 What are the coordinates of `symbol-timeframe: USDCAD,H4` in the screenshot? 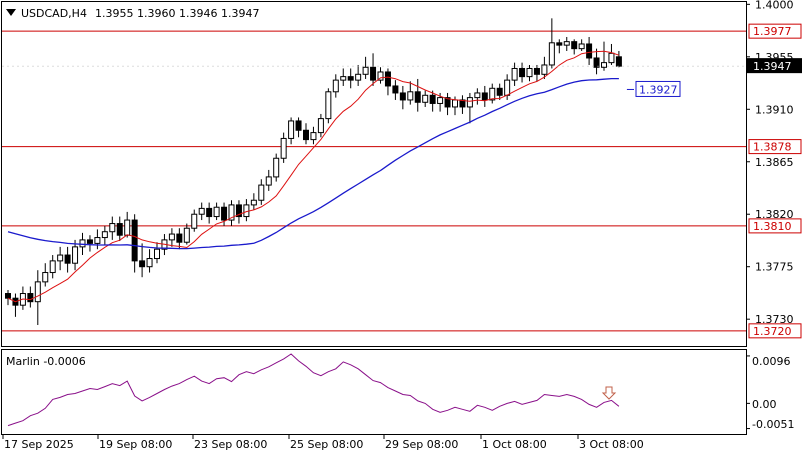 It's located at (54, 13).